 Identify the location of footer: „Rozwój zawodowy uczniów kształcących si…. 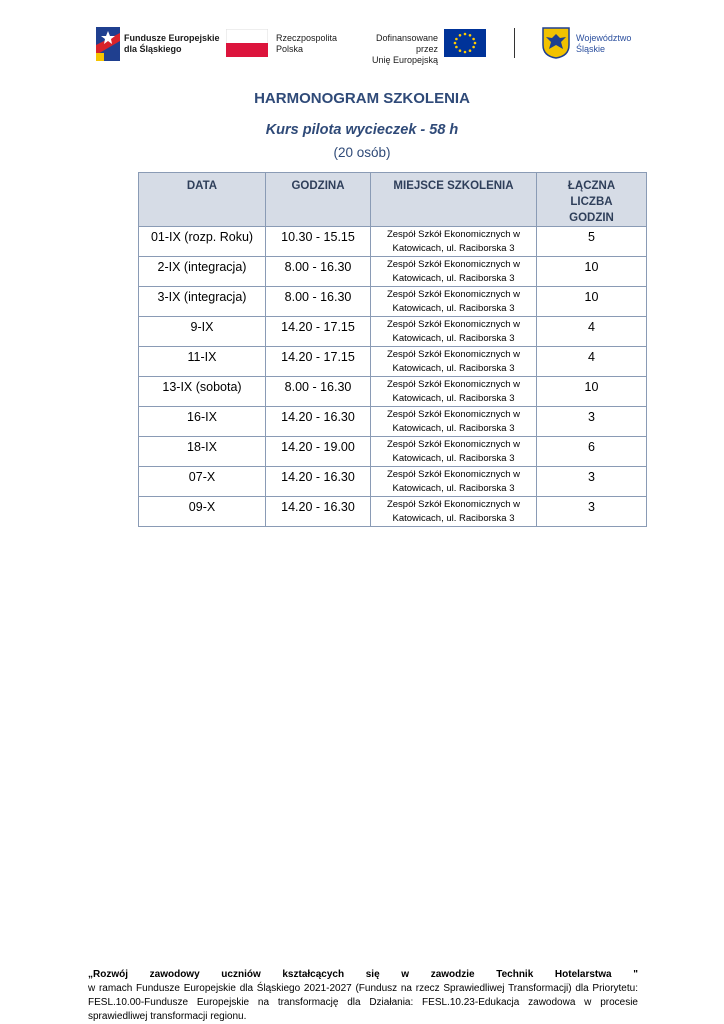
(363, 996).